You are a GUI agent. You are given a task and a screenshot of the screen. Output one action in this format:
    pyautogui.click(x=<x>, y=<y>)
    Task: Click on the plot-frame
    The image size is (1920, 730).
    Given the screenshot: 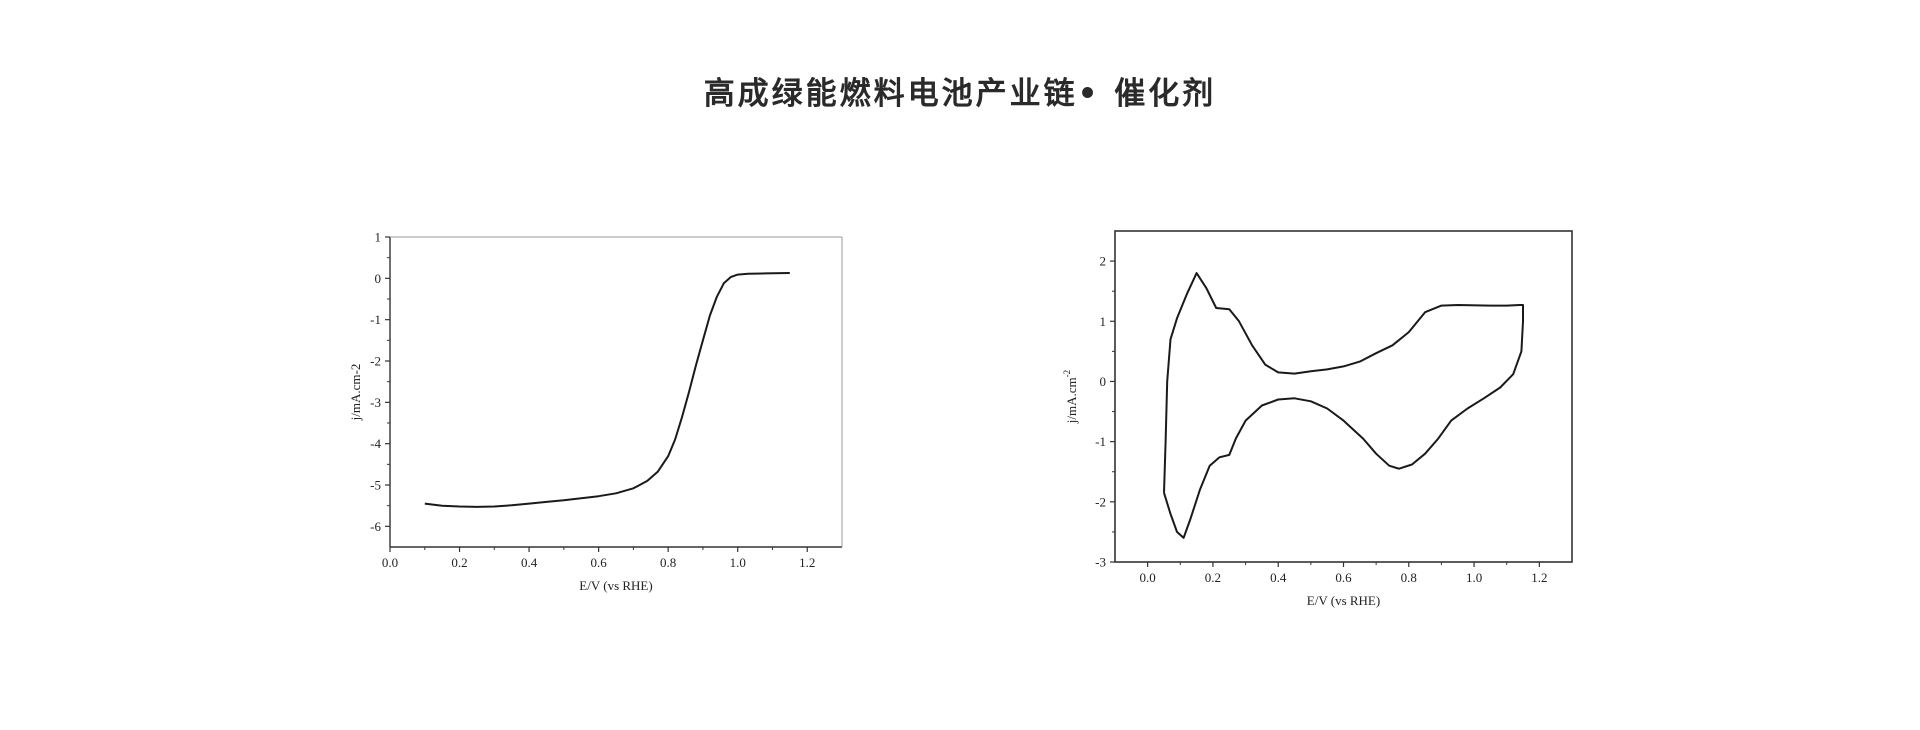 What is the action you would take?
    pyautogui.click(x=1343, y=396)
    